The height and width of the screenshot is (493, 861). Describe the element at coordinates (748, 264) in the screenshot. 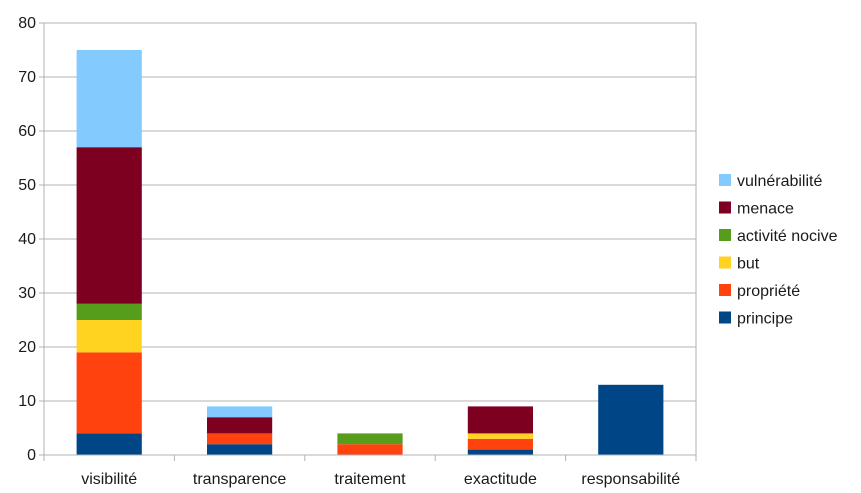

I see `legend-label-2: but` at that location.